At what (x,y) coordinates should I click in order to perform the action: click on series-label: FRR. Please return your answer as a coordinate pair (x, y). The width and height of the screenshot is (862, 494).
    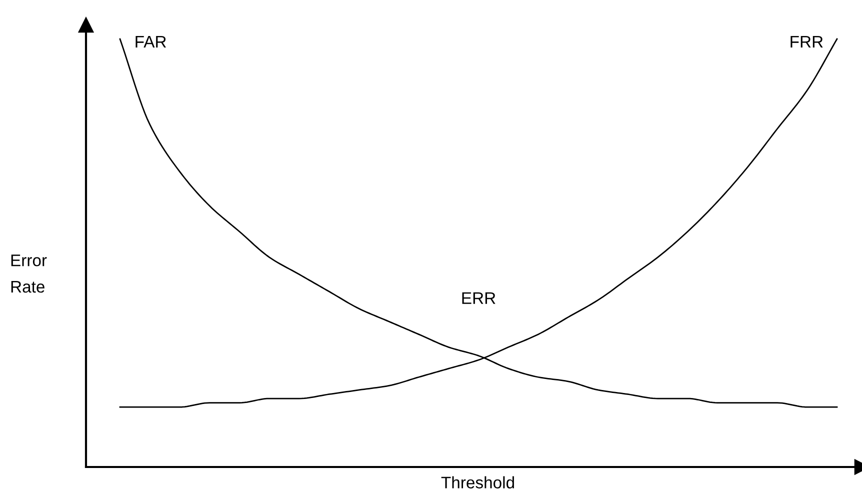
    Looking at the image, I should click on (806, 42).